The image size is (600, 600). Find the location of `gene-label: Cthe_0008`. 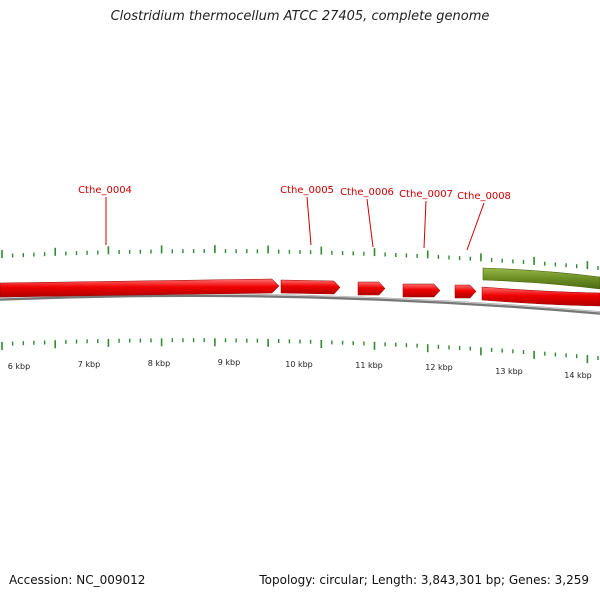

gene-label: Cthe_0008 is located at coordinates (484, 196).